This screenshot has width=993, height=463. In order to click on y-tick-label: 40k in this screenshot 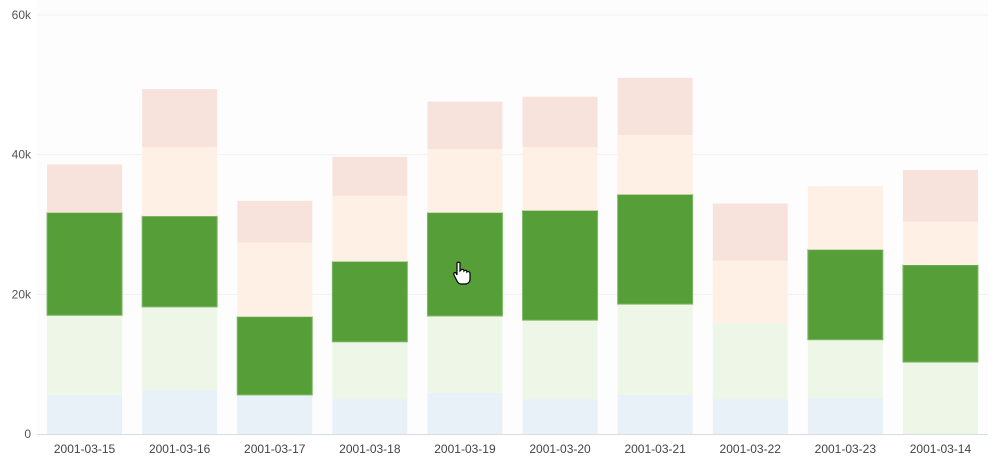, I will do `click(22, 155)`.